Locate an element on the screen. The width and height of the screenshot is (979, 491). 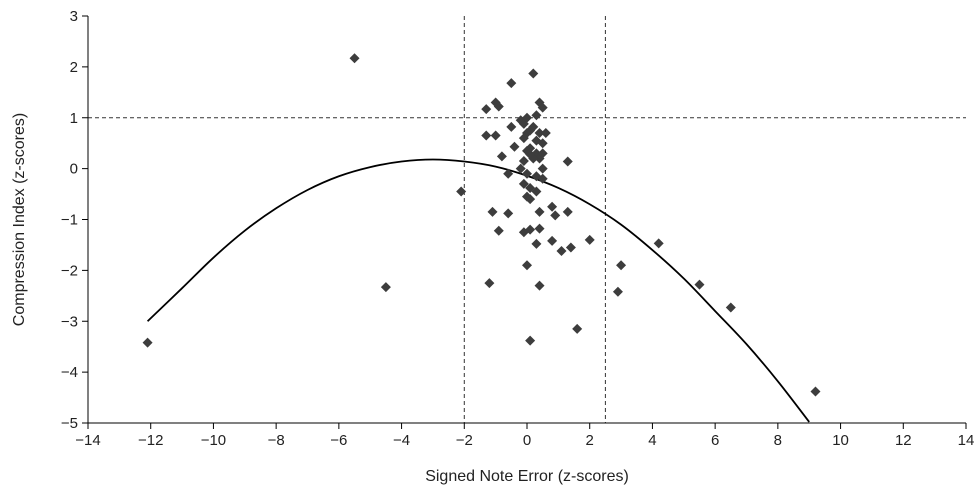
y-tick-label: −2 is located at coordinates (69, 270).